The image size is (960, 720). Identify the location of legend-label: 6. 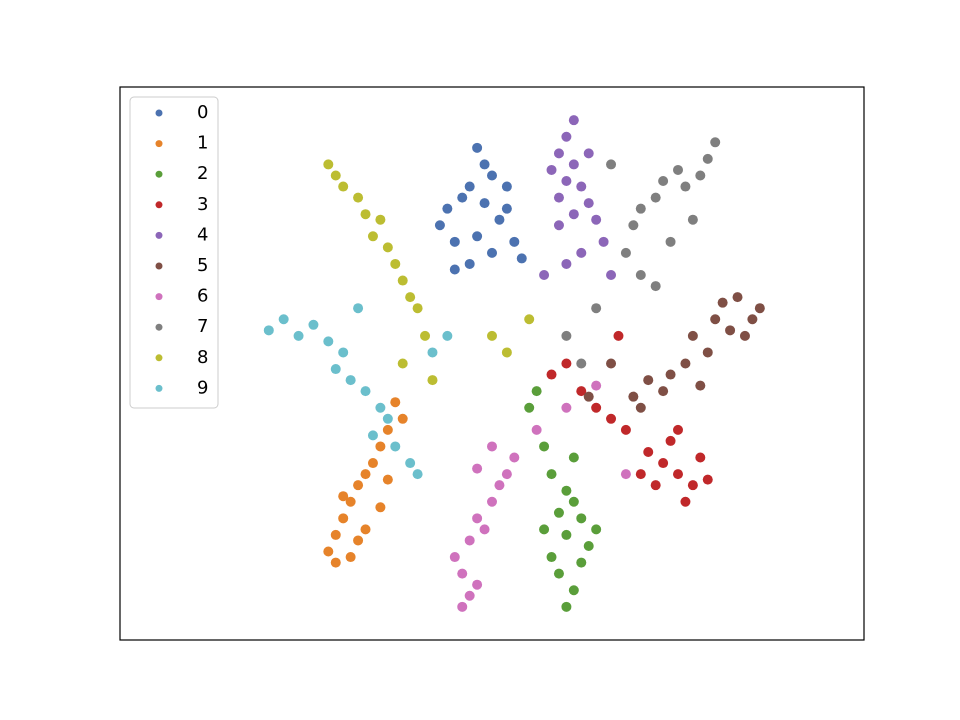
(202, 296).